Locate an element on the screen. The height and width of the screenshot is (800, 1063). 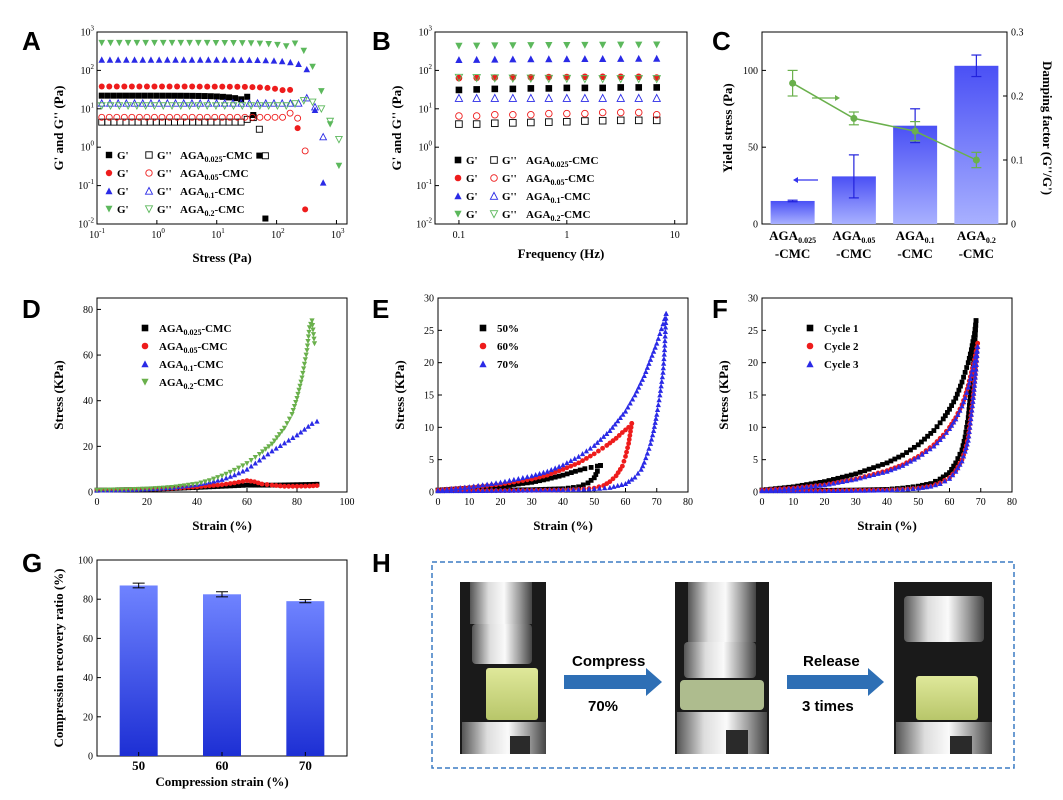
x-tick-label: 0.1 is located at coordinates (459, 235).